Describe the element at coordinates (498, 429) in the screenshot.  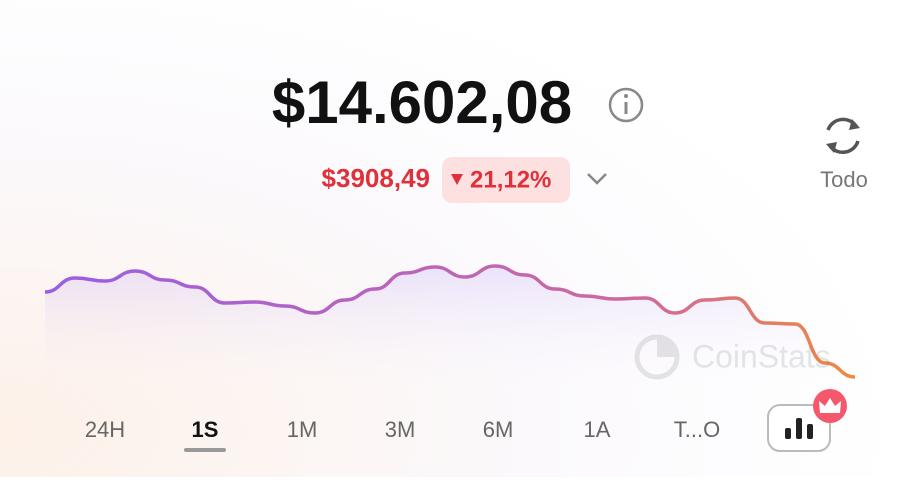
I see `time-tab: 6M` at that location.